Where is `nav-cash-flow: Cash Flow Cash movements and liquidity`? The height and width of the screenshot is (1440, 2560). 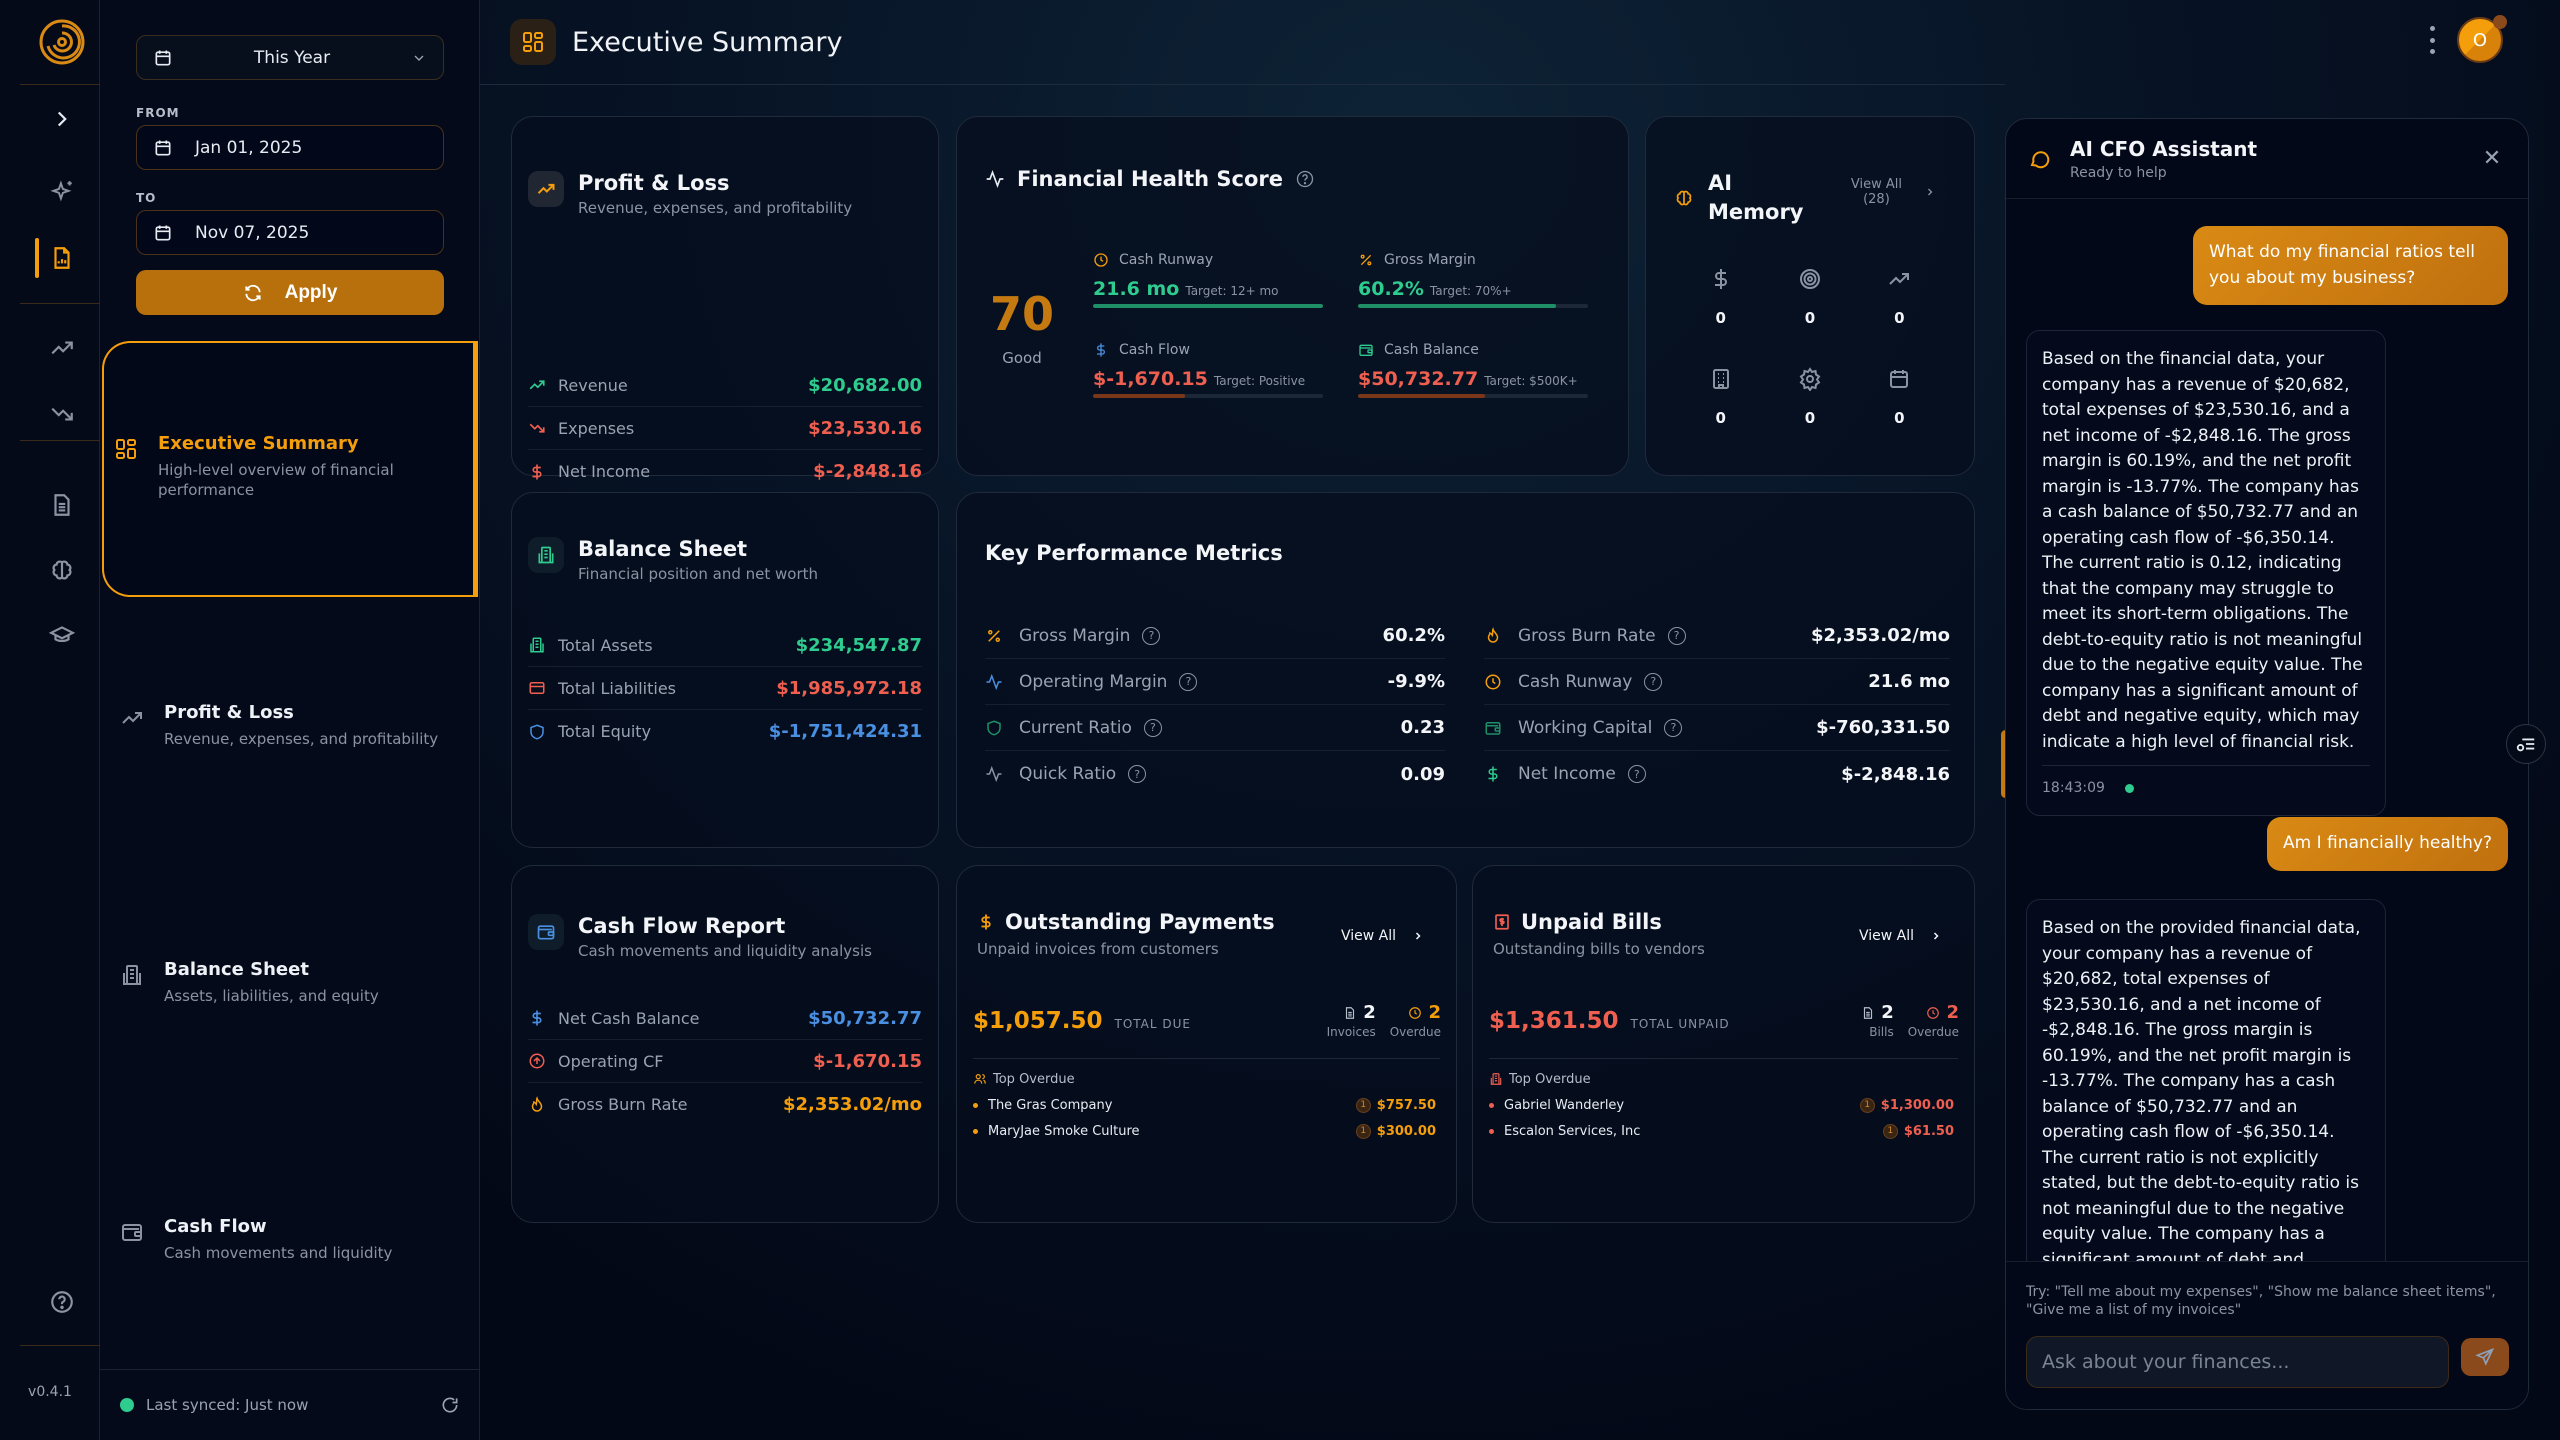 nav-cash-flow: Cash Flow Cash movements and liquidity is located at coordinates (290, 1239).